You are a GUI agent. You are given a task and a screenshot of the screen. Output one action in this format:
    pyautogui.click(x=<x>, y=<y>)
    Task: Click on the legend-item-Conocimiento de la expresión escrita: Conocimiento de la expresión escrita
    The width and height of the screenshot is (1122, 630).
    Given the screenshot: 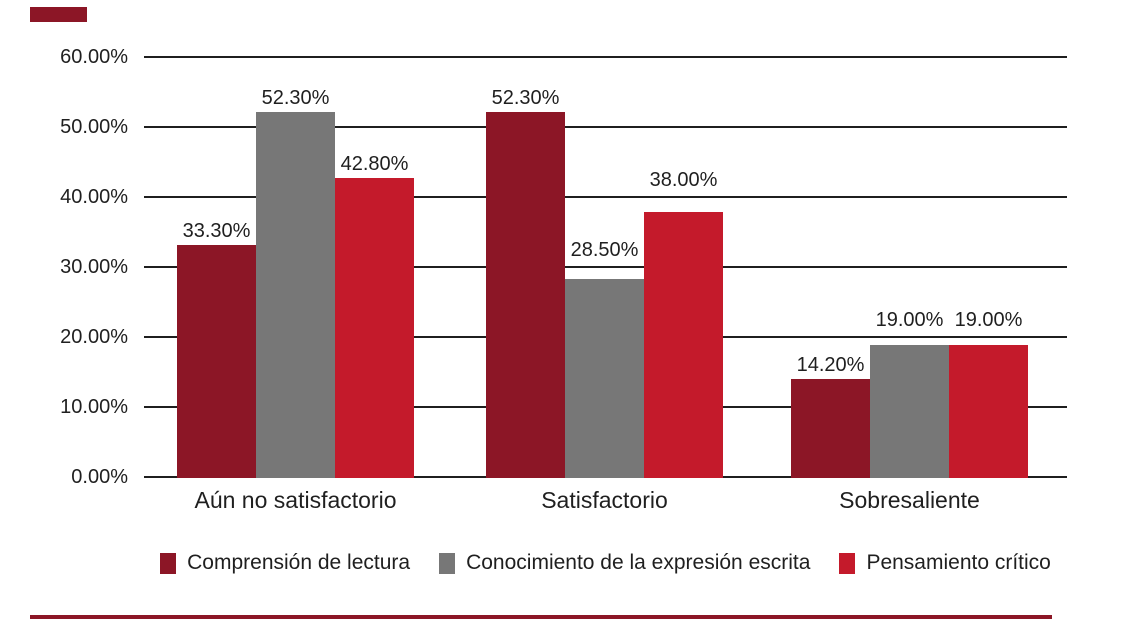 What is the action you would take?
    pyautogui.click(x=624, y=563)
    